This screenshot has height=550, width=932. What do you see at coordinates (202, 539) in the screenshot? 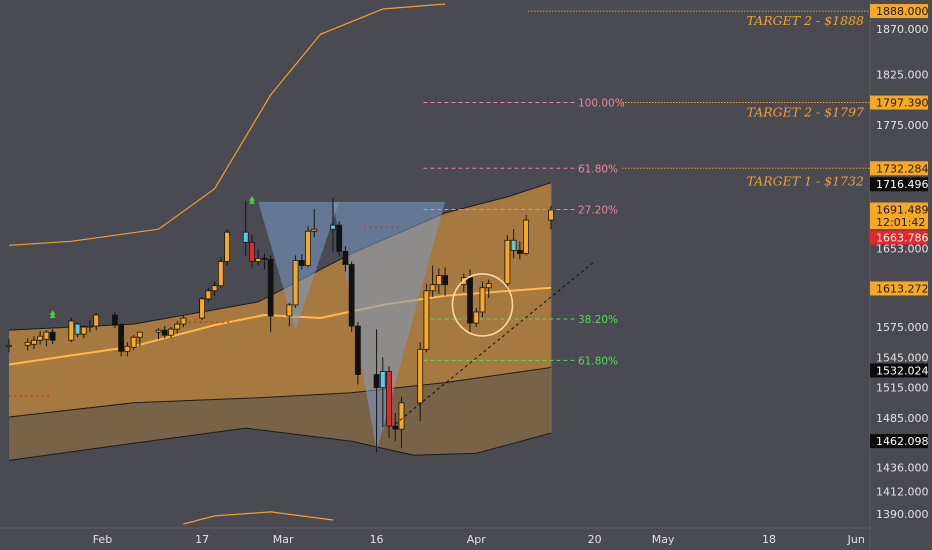
I see `time-tick-label: 17` at bounding box center [202, 539].